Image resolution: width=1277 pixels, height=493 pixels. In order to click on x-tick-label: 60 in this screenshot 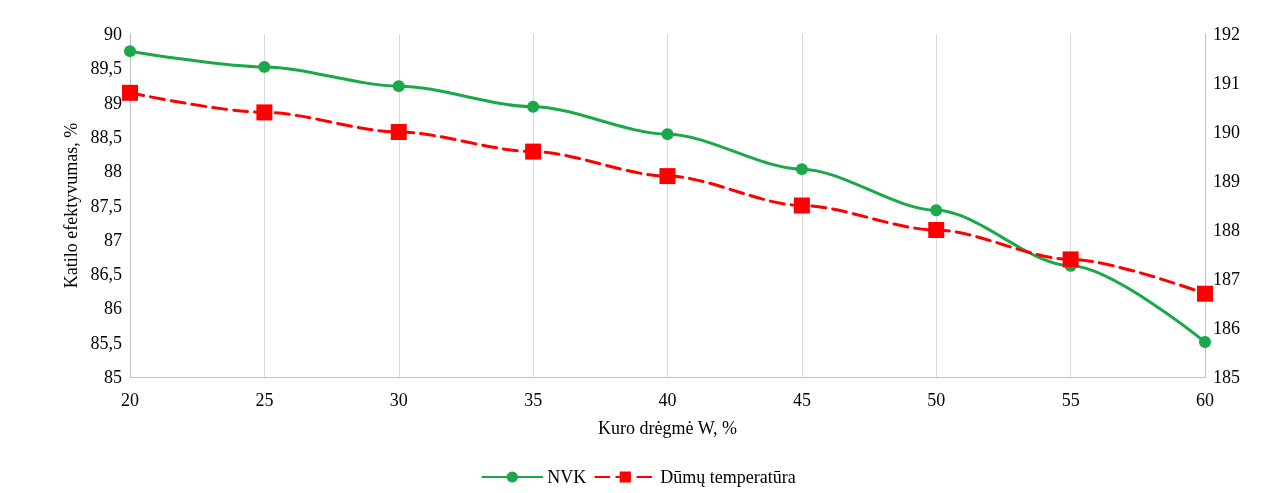, I will do `click(1205, 400)`.